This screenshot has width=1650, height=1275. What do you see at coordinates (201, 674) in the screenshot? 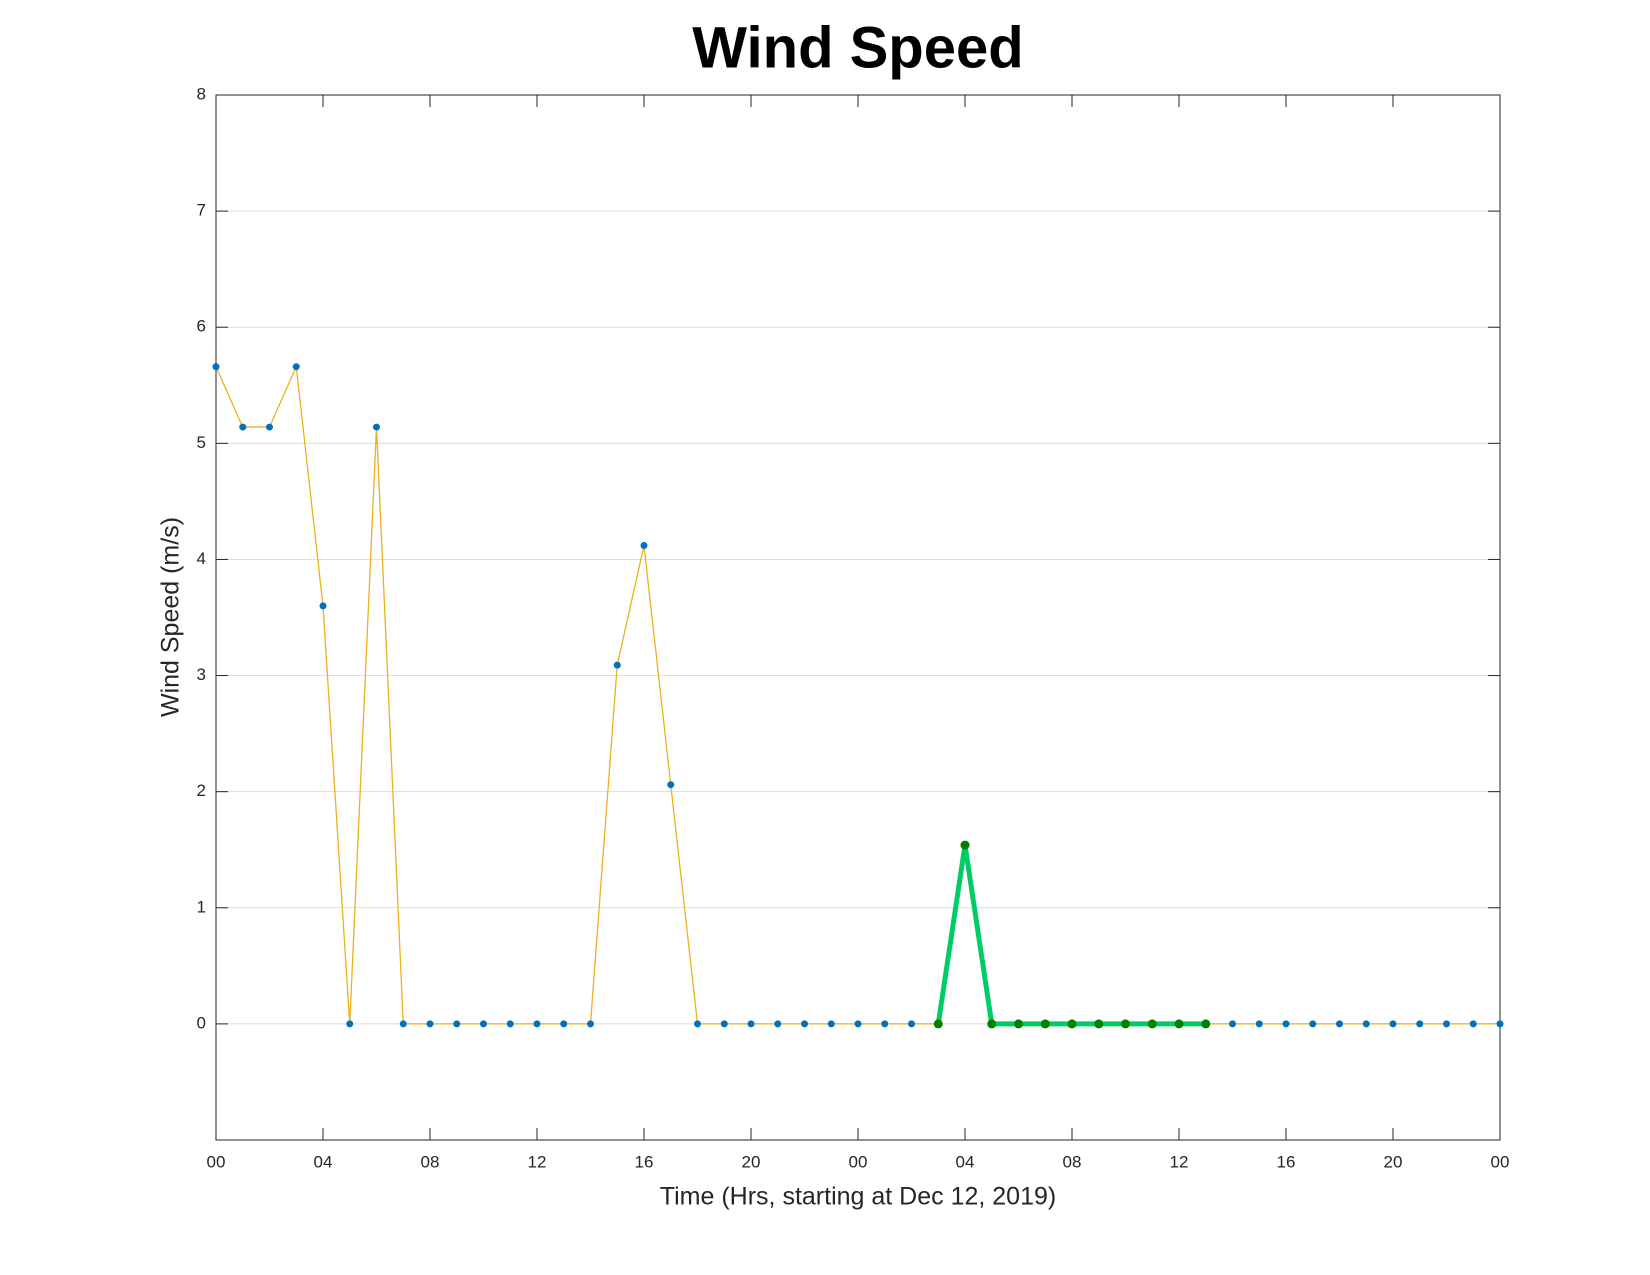
I see `y-tick-label: 3` at bounding box center [201, 674].